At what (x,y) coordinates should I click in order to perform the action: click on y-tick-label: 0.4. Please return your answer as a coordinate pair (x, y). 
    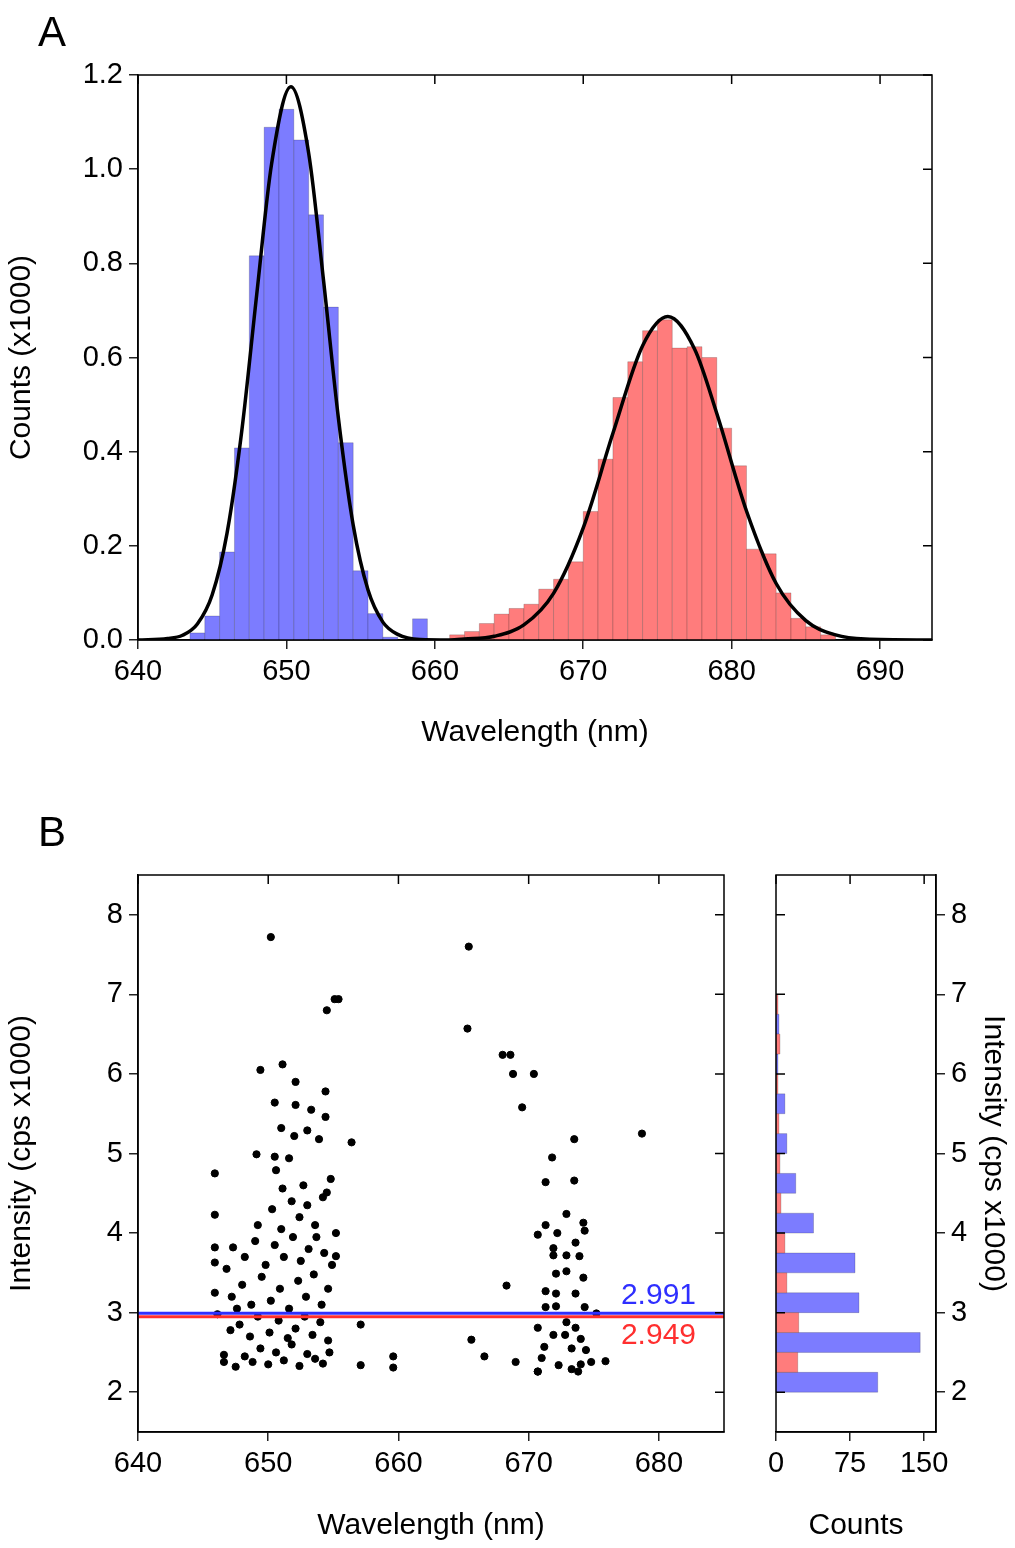
    Looking at the image, I should click on (102, 449).